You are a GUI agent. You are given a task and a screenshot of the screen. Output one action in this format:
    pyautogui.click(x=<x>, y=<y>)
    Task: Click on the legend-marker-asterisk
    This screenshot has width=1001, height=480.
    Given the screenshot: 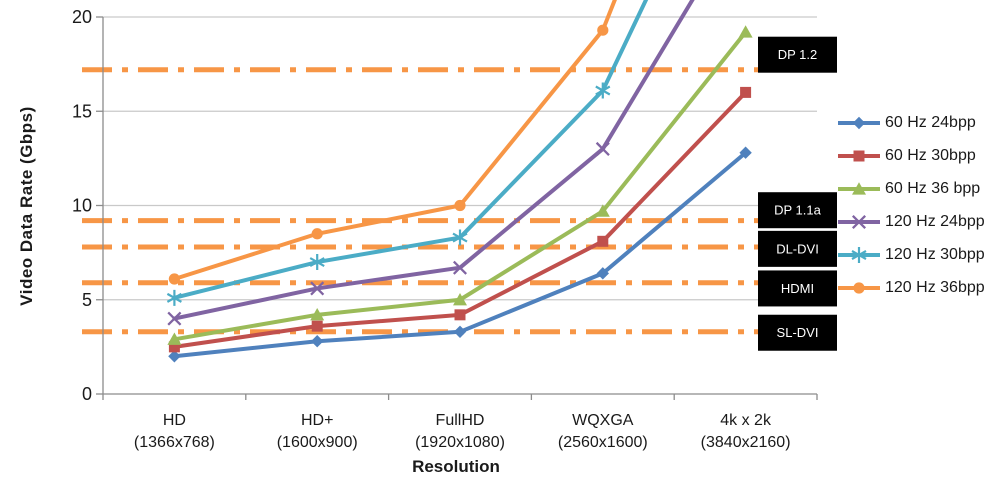 What is the action you would take?
    pyautogui.click(x=859, y=254)
    